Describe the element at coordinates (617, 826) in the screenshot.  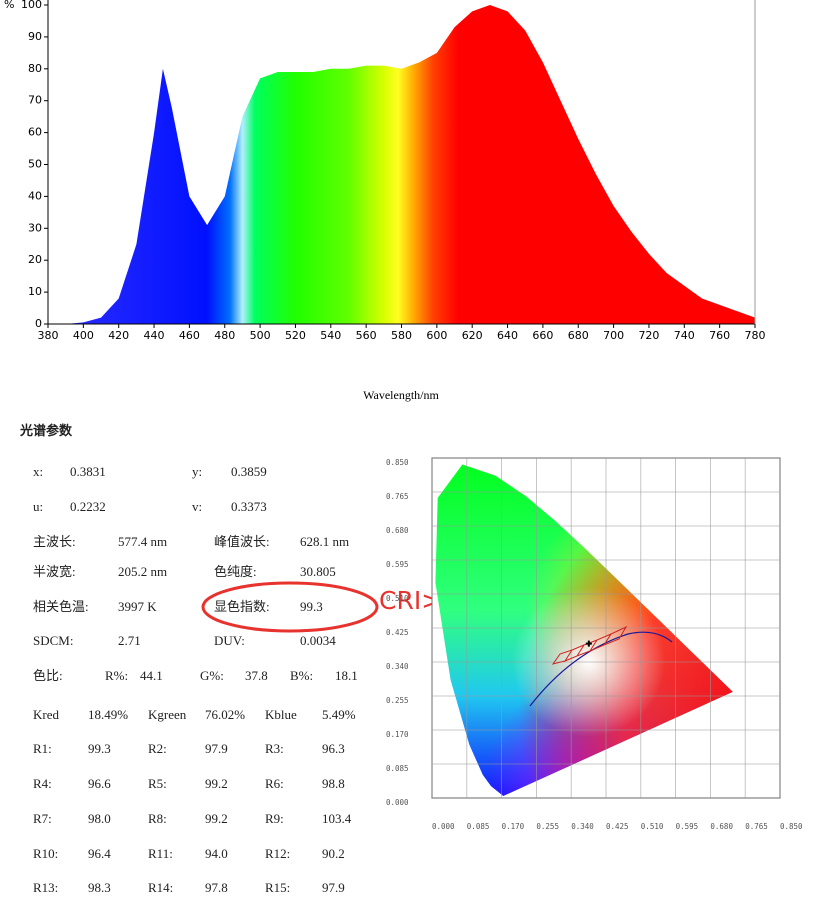
I see `x-tick-label: 0.425` at that location.